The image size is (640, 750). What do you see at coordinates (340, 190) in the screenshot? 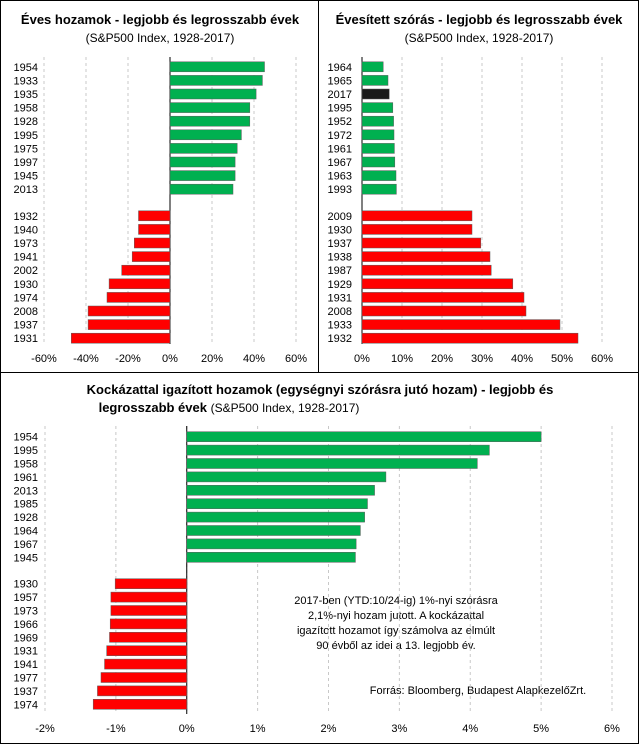
I see `chart2-category-label: 1993` at bounding box center [340, 190].